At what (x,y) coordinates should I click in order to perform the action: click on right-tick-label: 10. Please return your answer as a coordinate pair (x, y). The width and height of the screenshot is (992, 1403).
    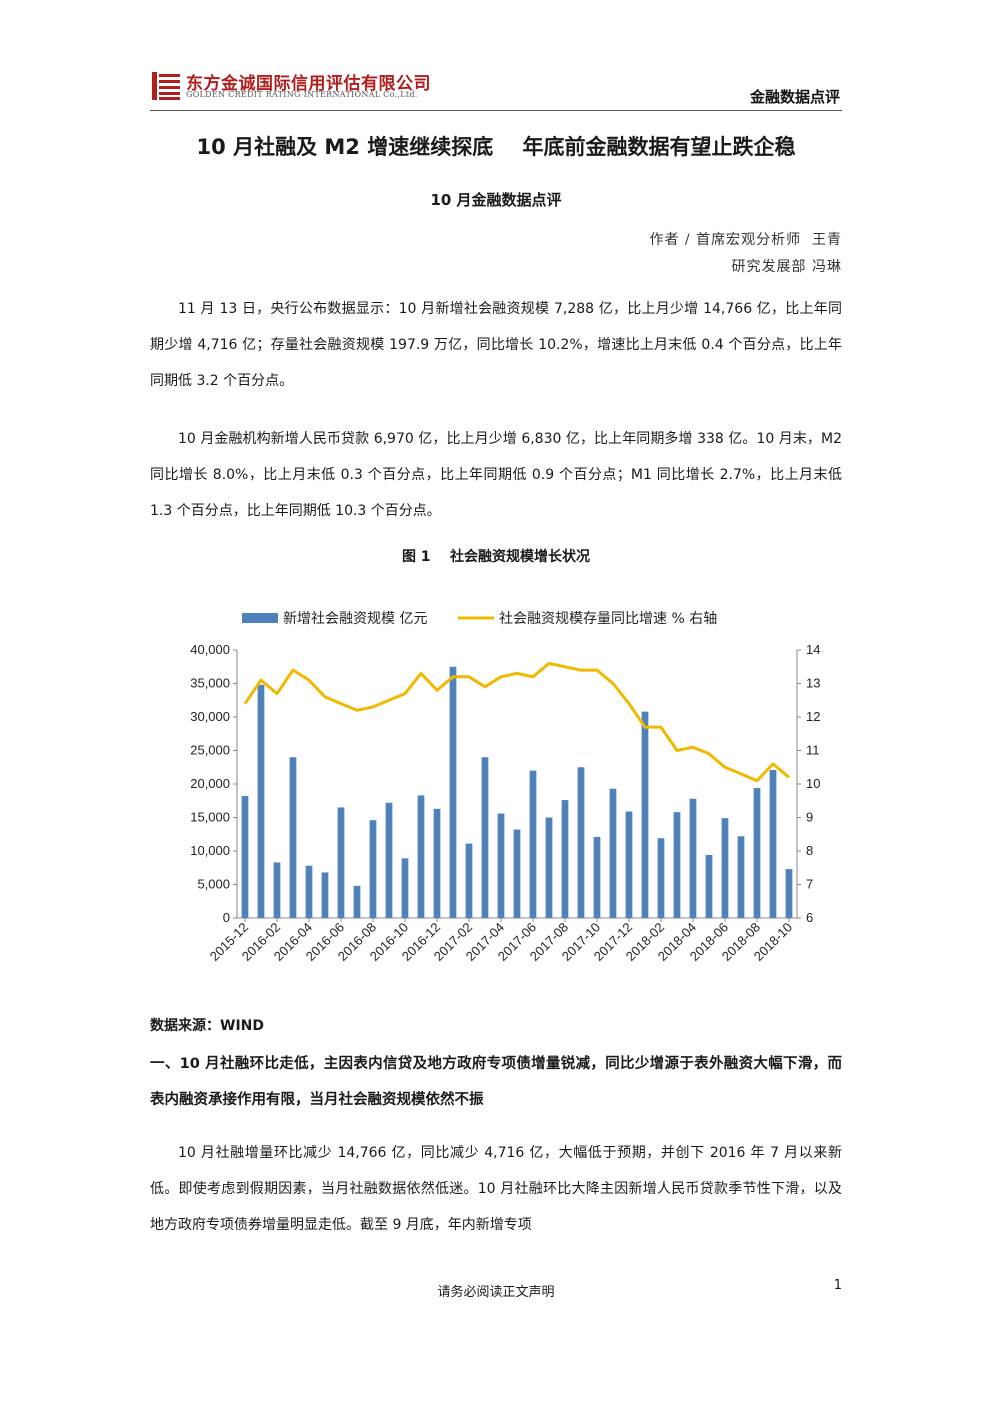
    Looking at the image, I should click on (813, 783).